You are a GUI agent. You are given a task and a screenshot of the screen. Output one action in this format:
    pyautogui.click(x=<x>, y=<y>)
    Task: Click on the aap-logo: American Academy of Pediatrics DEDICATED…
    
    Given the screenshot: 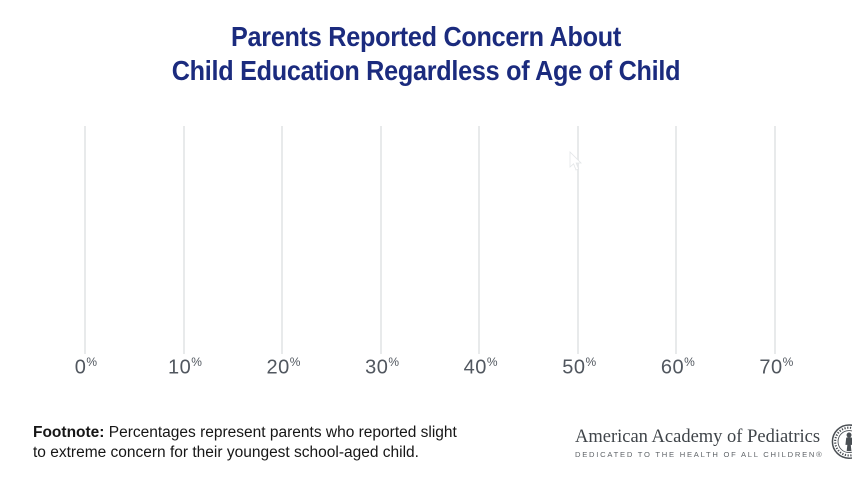 What is the action you would take?
    pyautogui.click(x=713, y=443)
    